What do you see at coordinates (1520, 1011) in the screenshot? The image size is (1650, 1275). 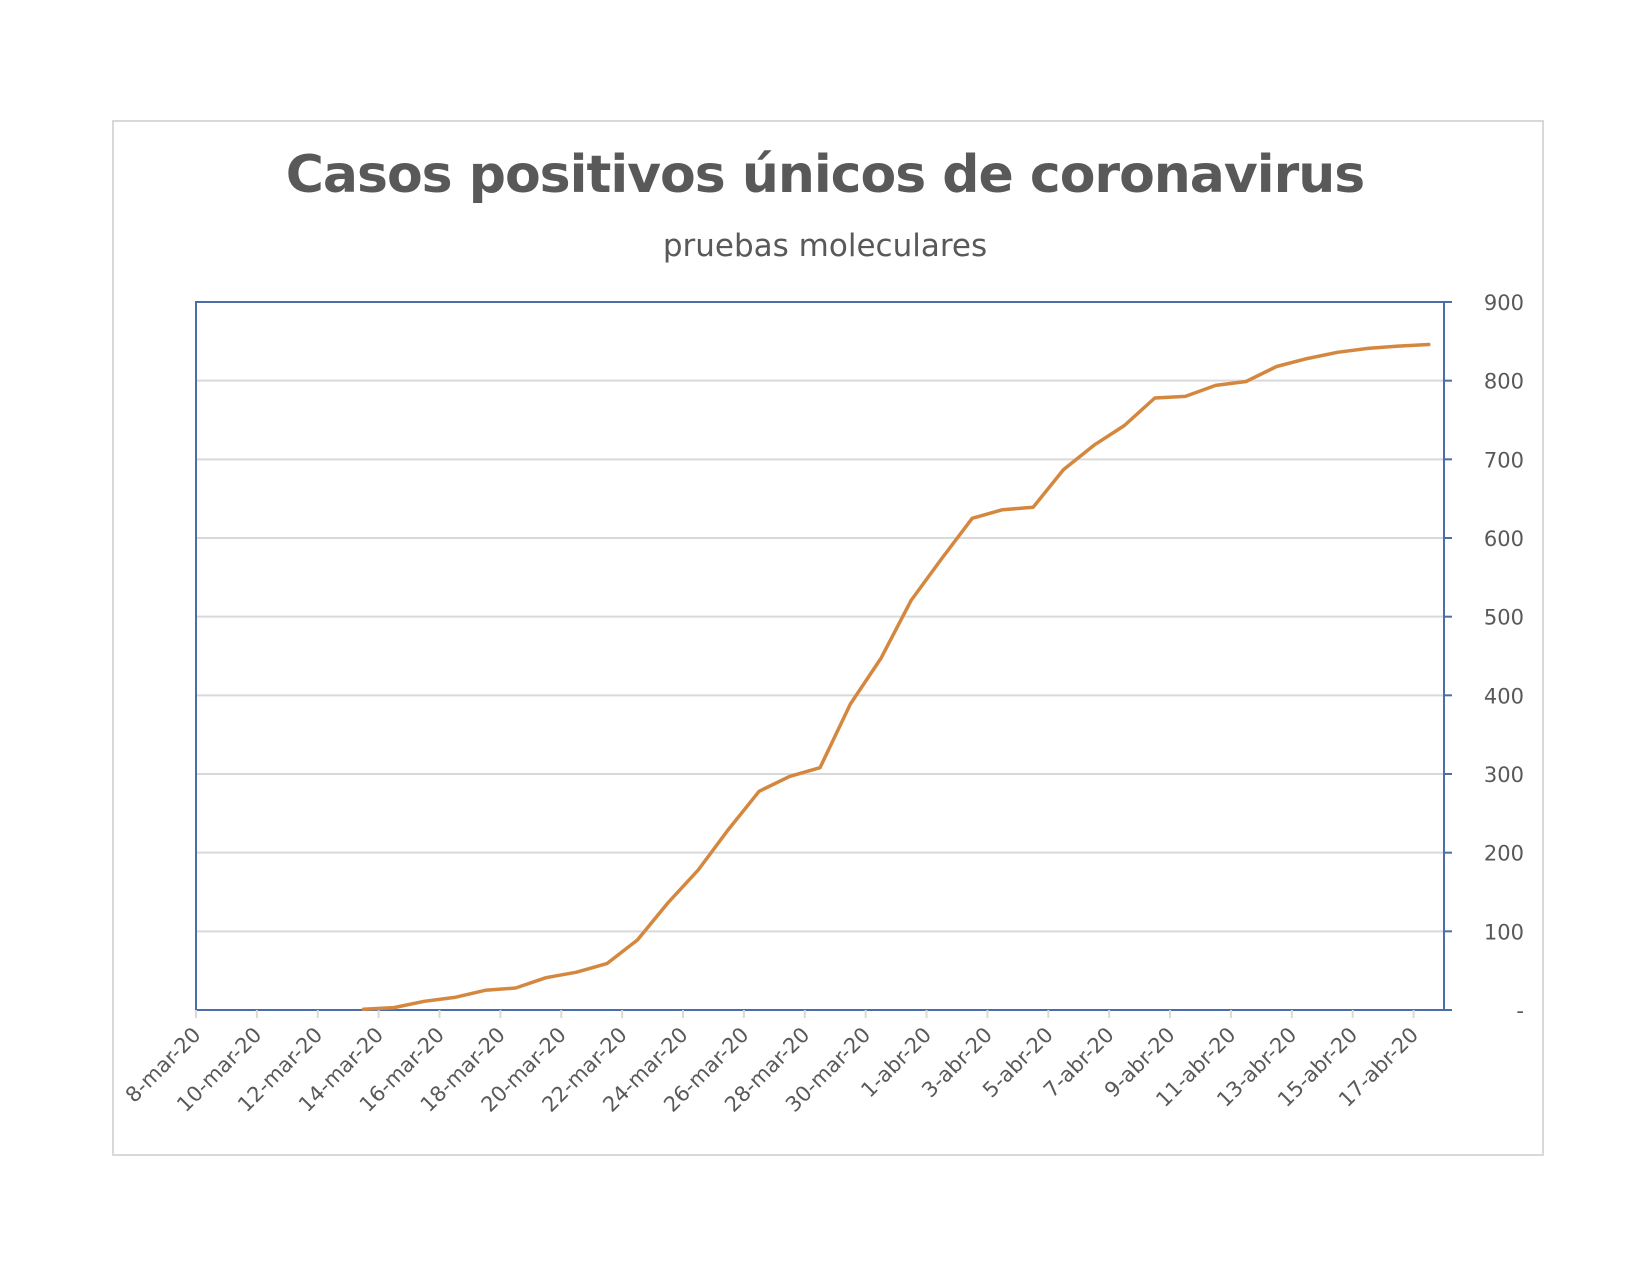 I see `y-tick-label: -` at bounding box center [1520, 1011].